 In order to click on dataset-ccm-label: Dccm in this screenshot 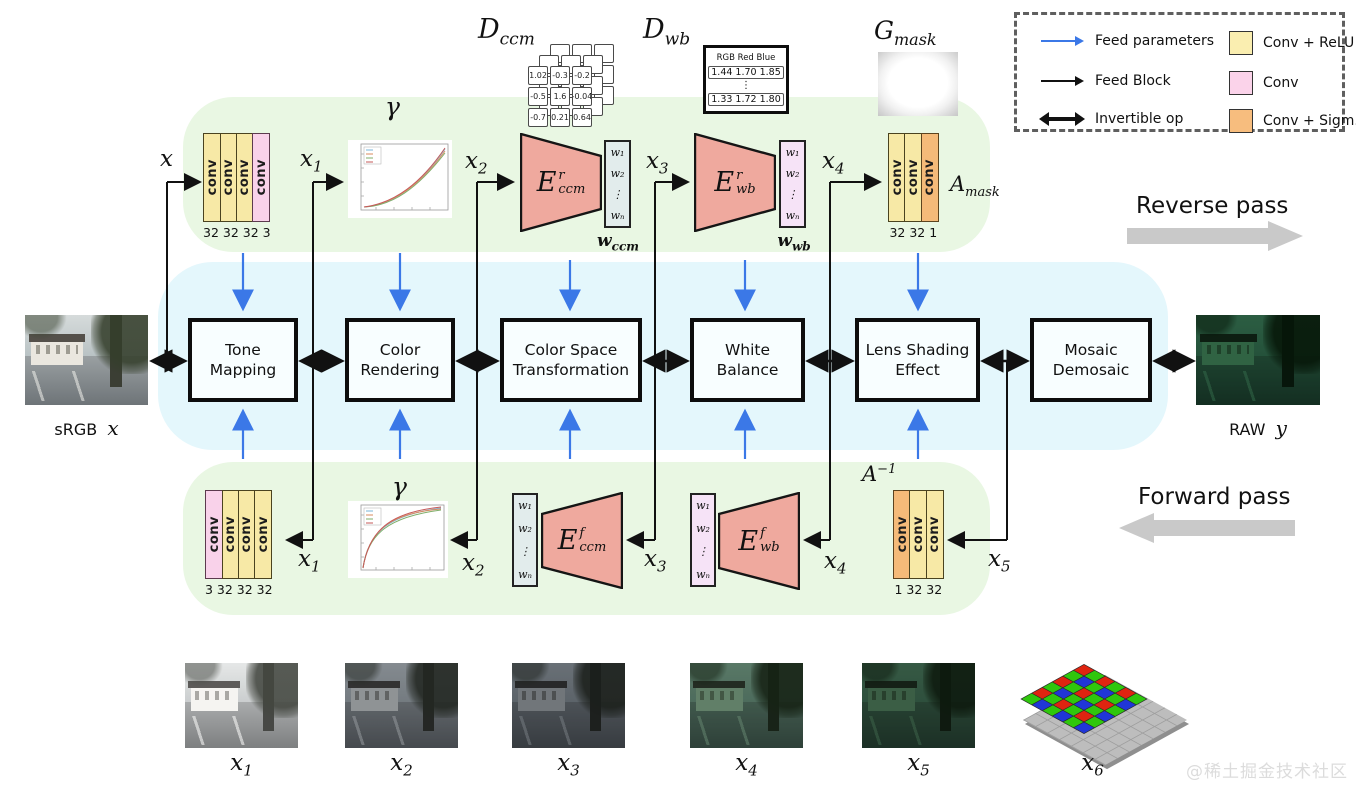, I will do `click(506, 32)`.